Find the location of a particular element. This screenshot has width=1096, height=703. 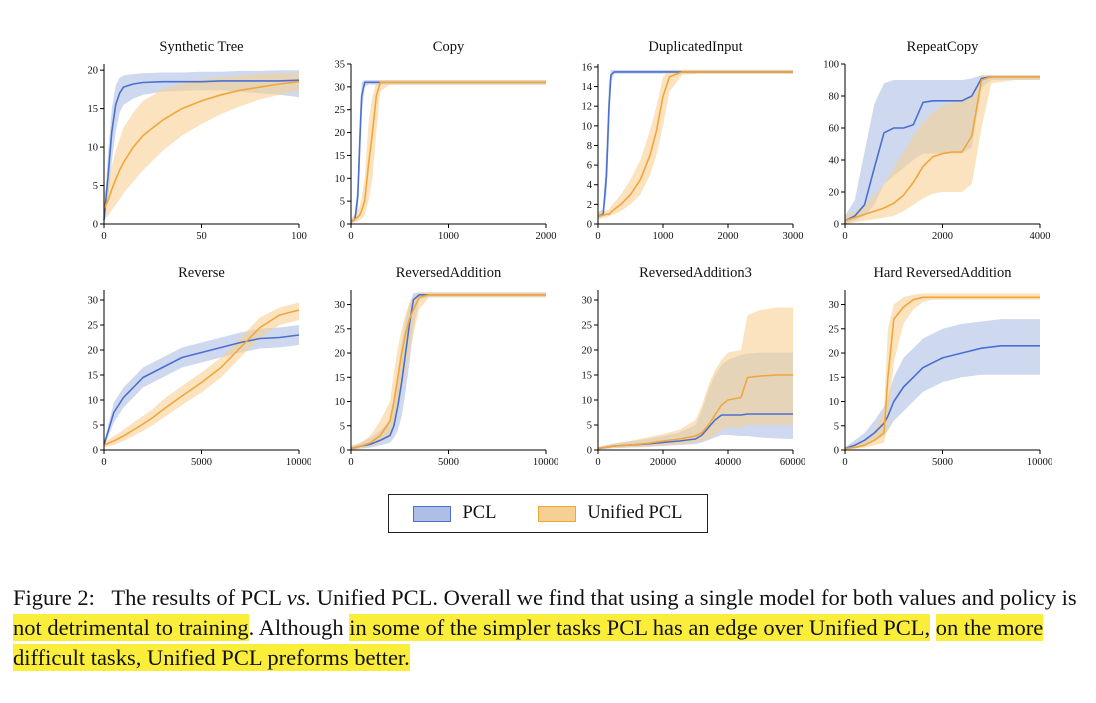

y-tick-label: 16 is located at coordinates (587, 67).